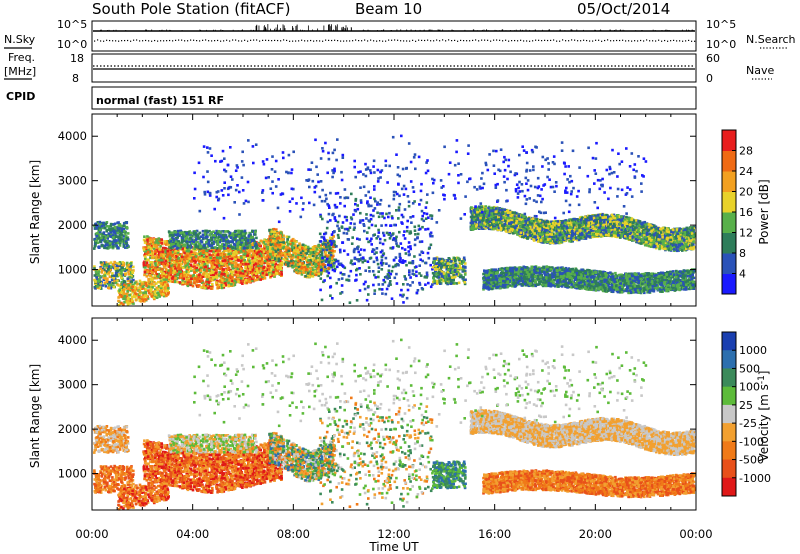 This screenshot has width=800, height=554. I want to click on freq-tick-bottom: 8, so click(75, 78).